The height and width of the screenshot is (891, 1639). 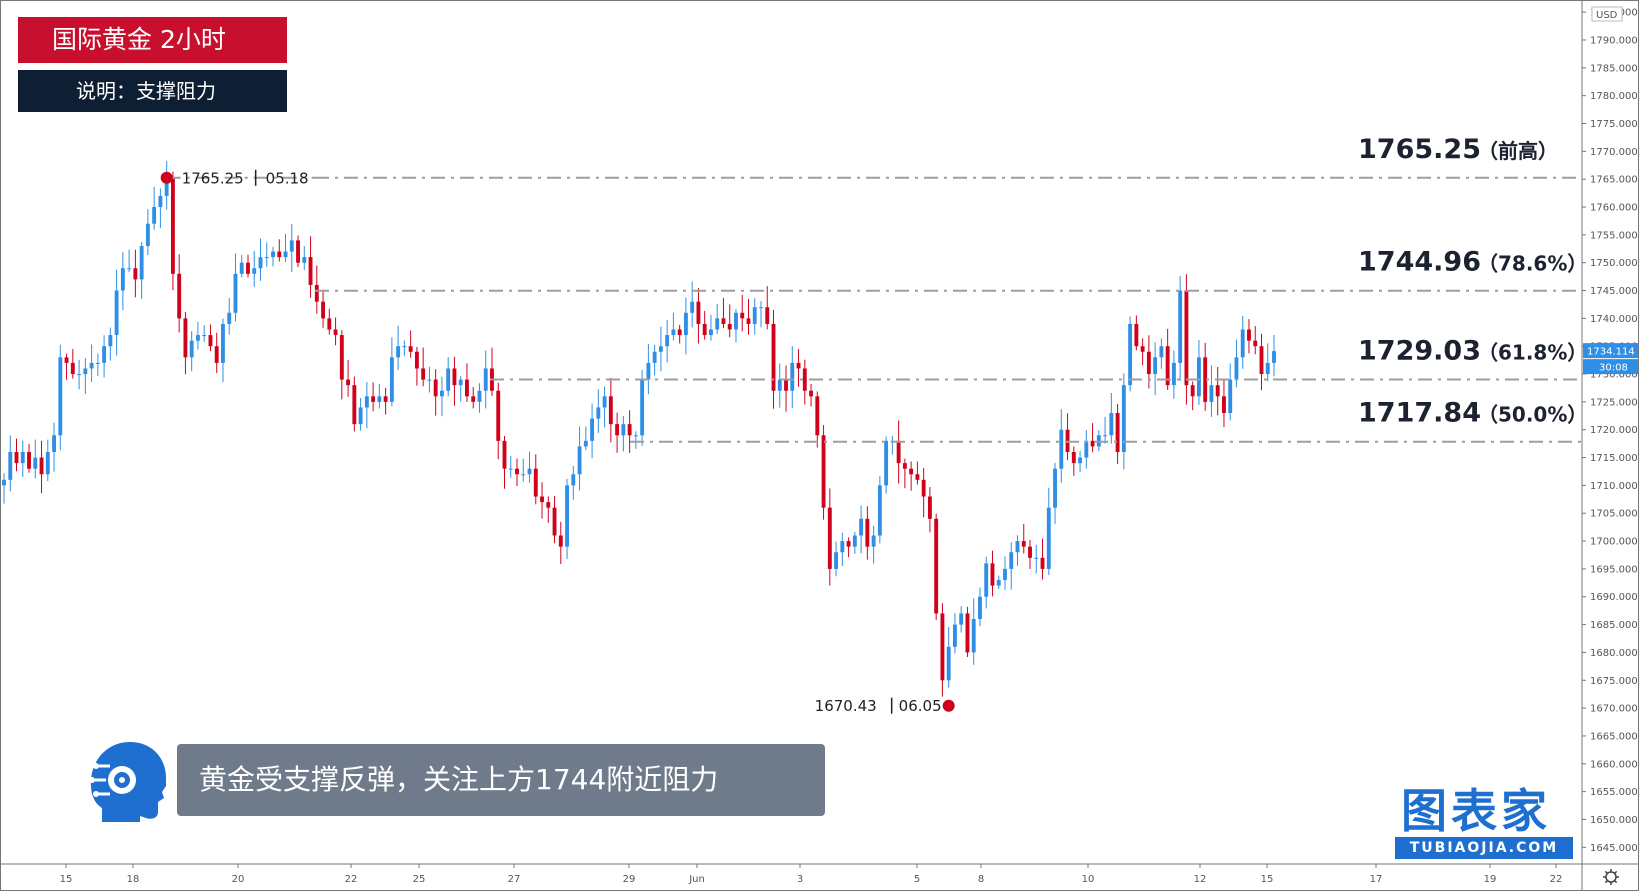 What do you see at coordinates (1484, 848) in the screenshot?
I see `brand-url: TUBIAOJIA.COM` at bounding box center [1484, 848].